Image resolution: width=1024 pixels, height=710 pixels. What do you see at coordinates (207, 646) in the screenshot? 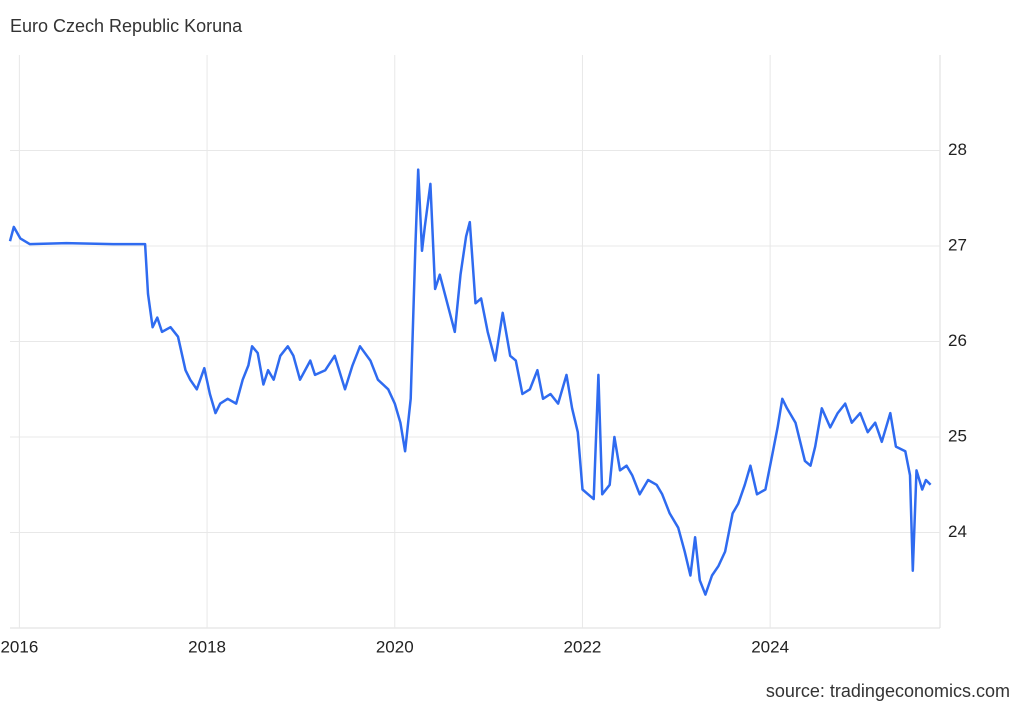
I see `x-tick-label: 2018` at bounding box center [207, 646].